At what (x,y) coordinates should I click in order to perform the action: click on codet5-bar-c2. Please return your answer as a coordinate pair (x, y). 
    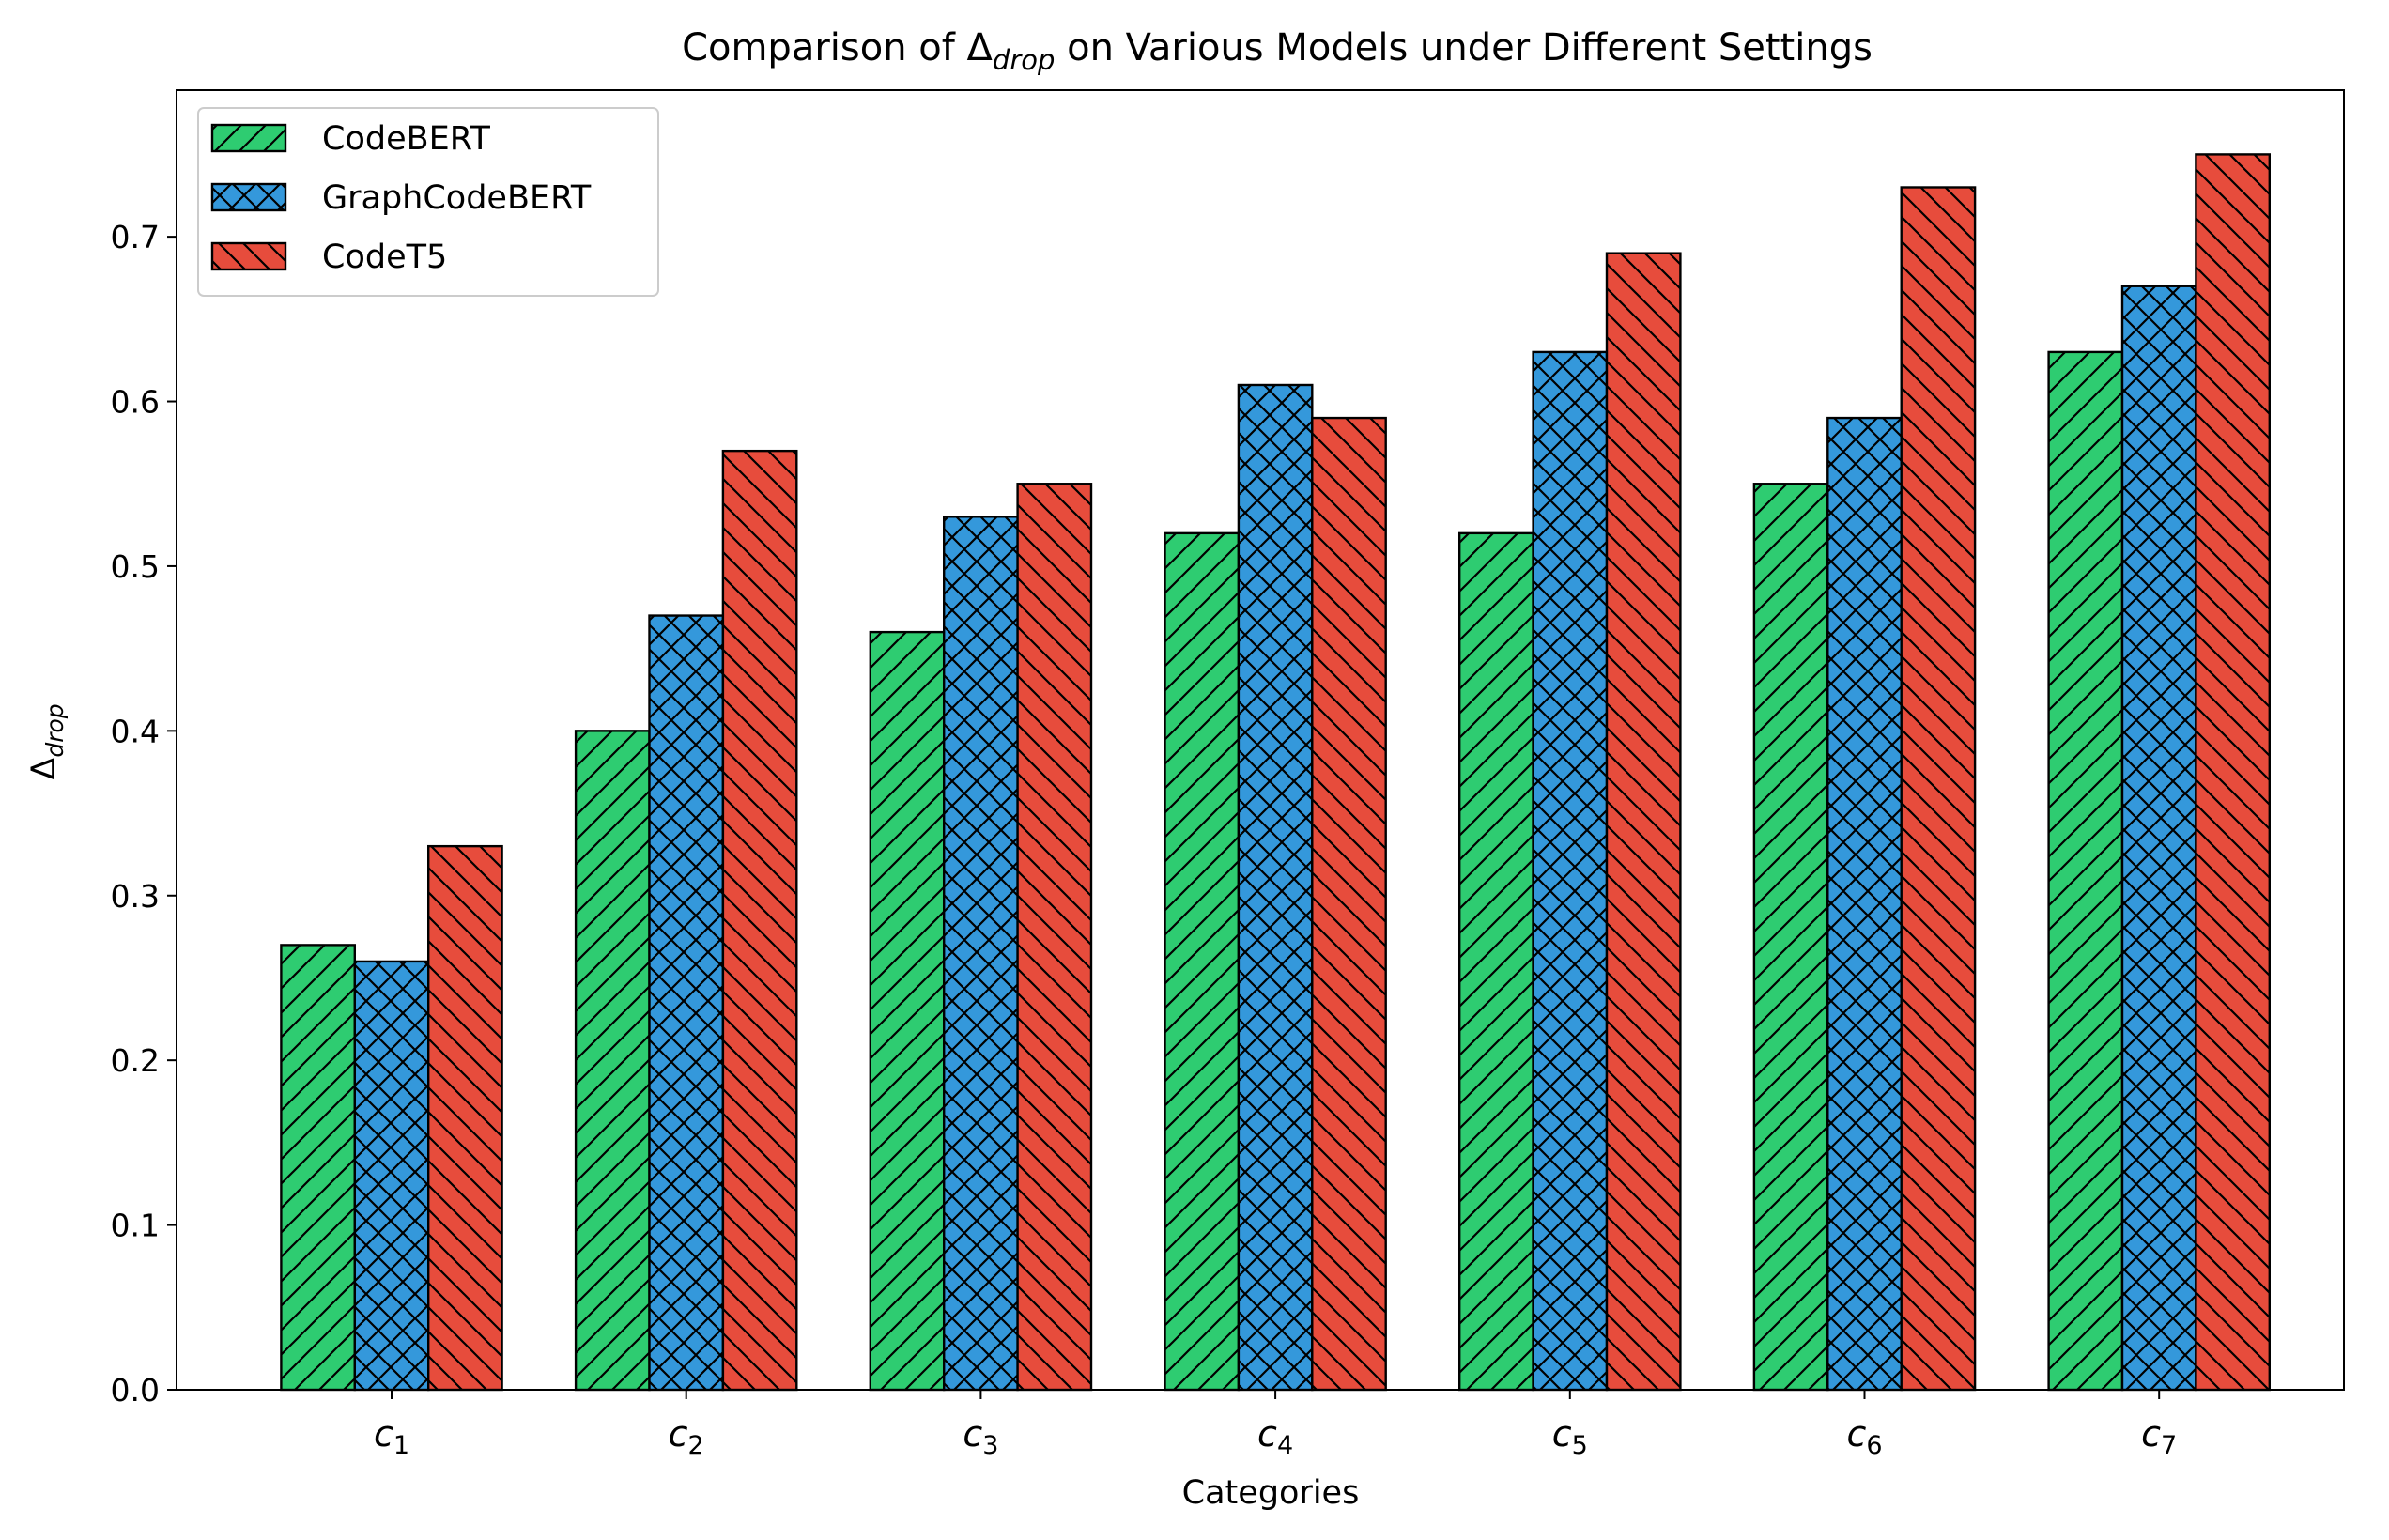
    Looking at the image, I should click on (759, 920).